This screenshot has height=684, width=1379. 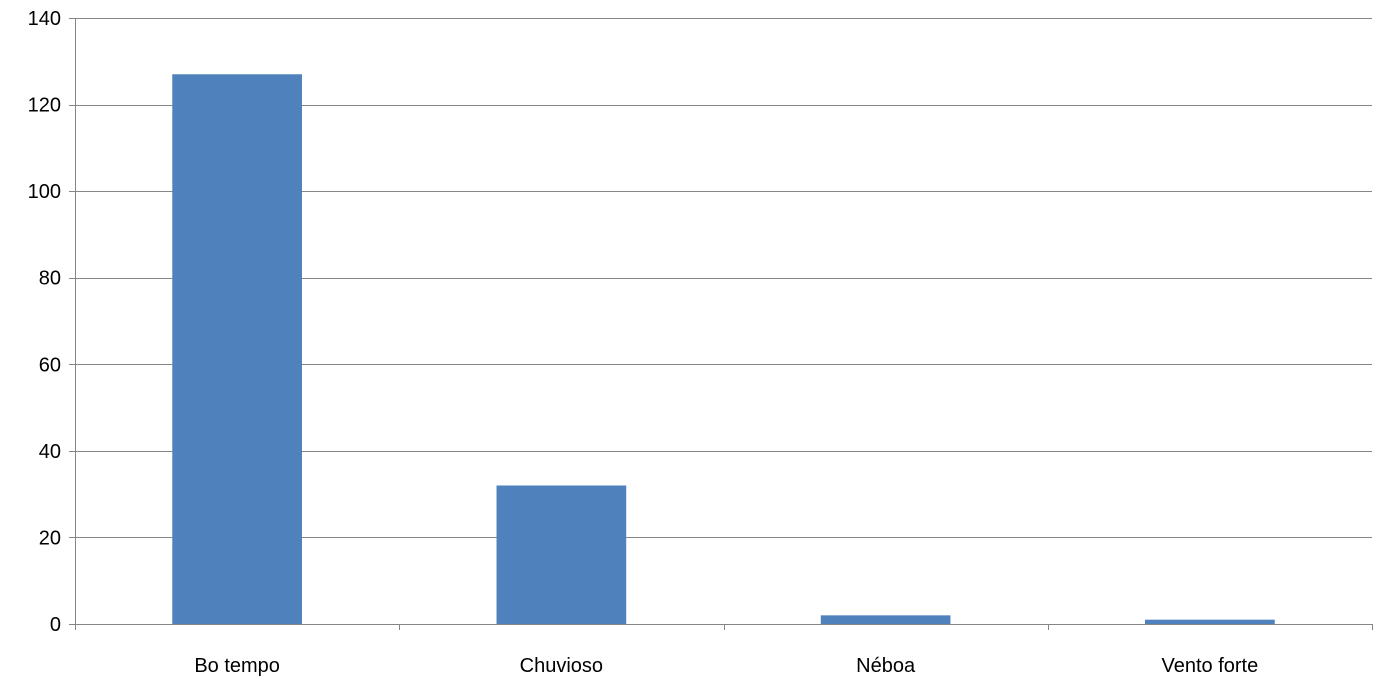 I want to click on y-tick-label: 40, so click(x=50, y=452).